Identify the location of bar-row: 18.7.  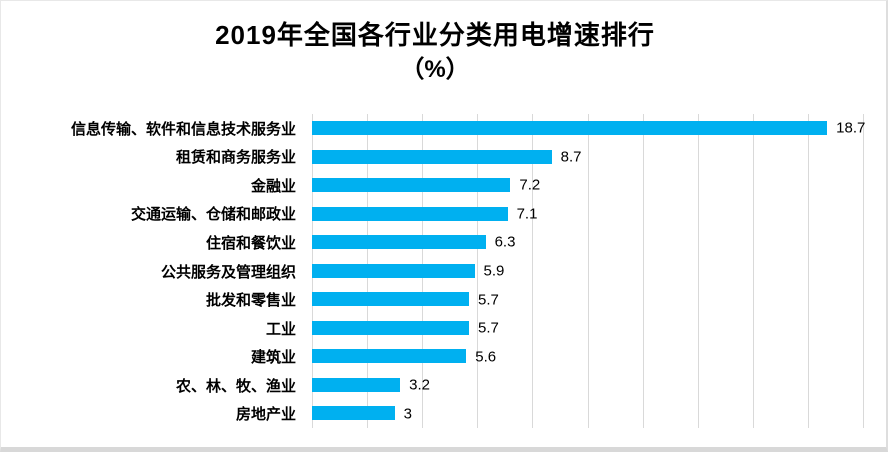
(589, 128).